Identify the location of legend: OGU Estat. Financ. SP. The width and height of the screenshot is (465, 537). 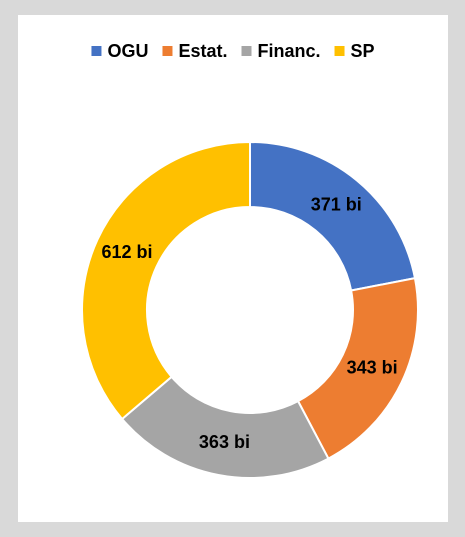
(233, 51).